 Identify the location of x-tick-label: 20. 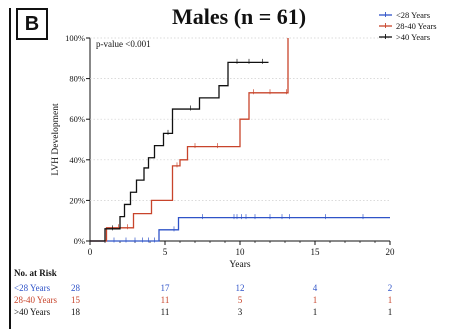
(391, 252).